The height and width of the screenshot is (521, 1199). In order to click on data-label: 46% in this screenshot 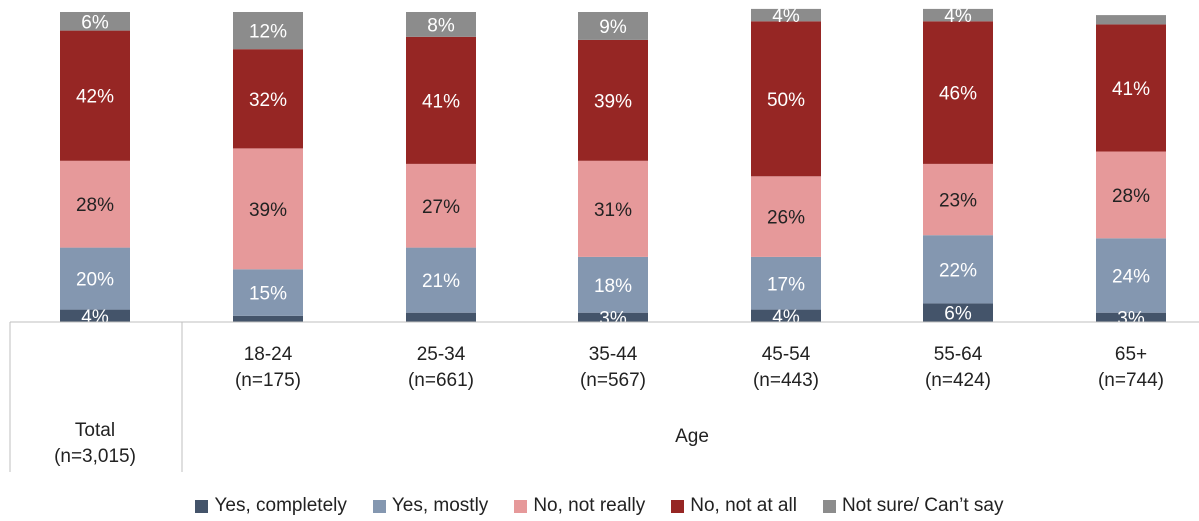, I will do `click(958, 94)`.